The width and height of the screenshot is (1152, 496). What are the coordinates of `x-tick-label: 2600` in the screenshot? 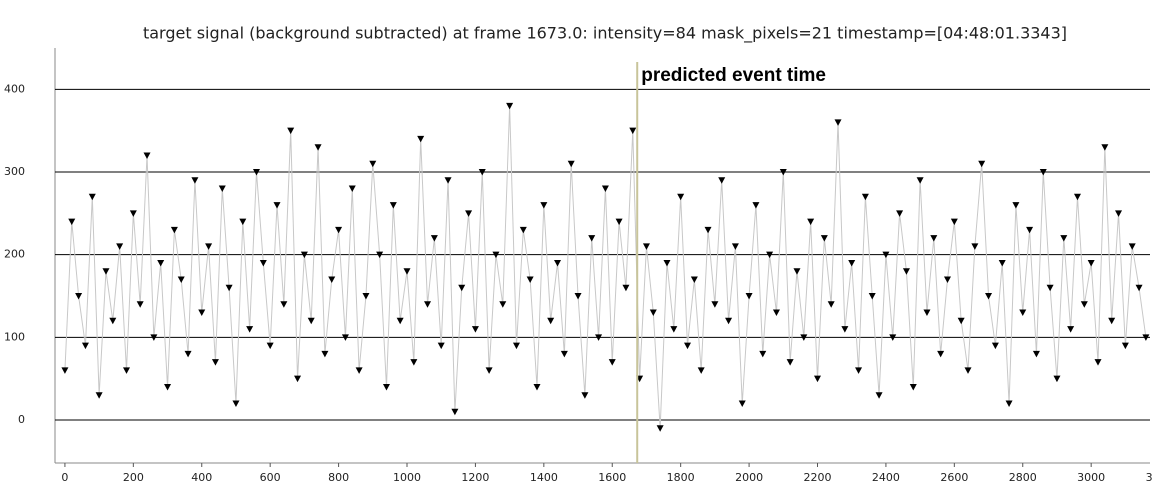 It's located at (954, 477).